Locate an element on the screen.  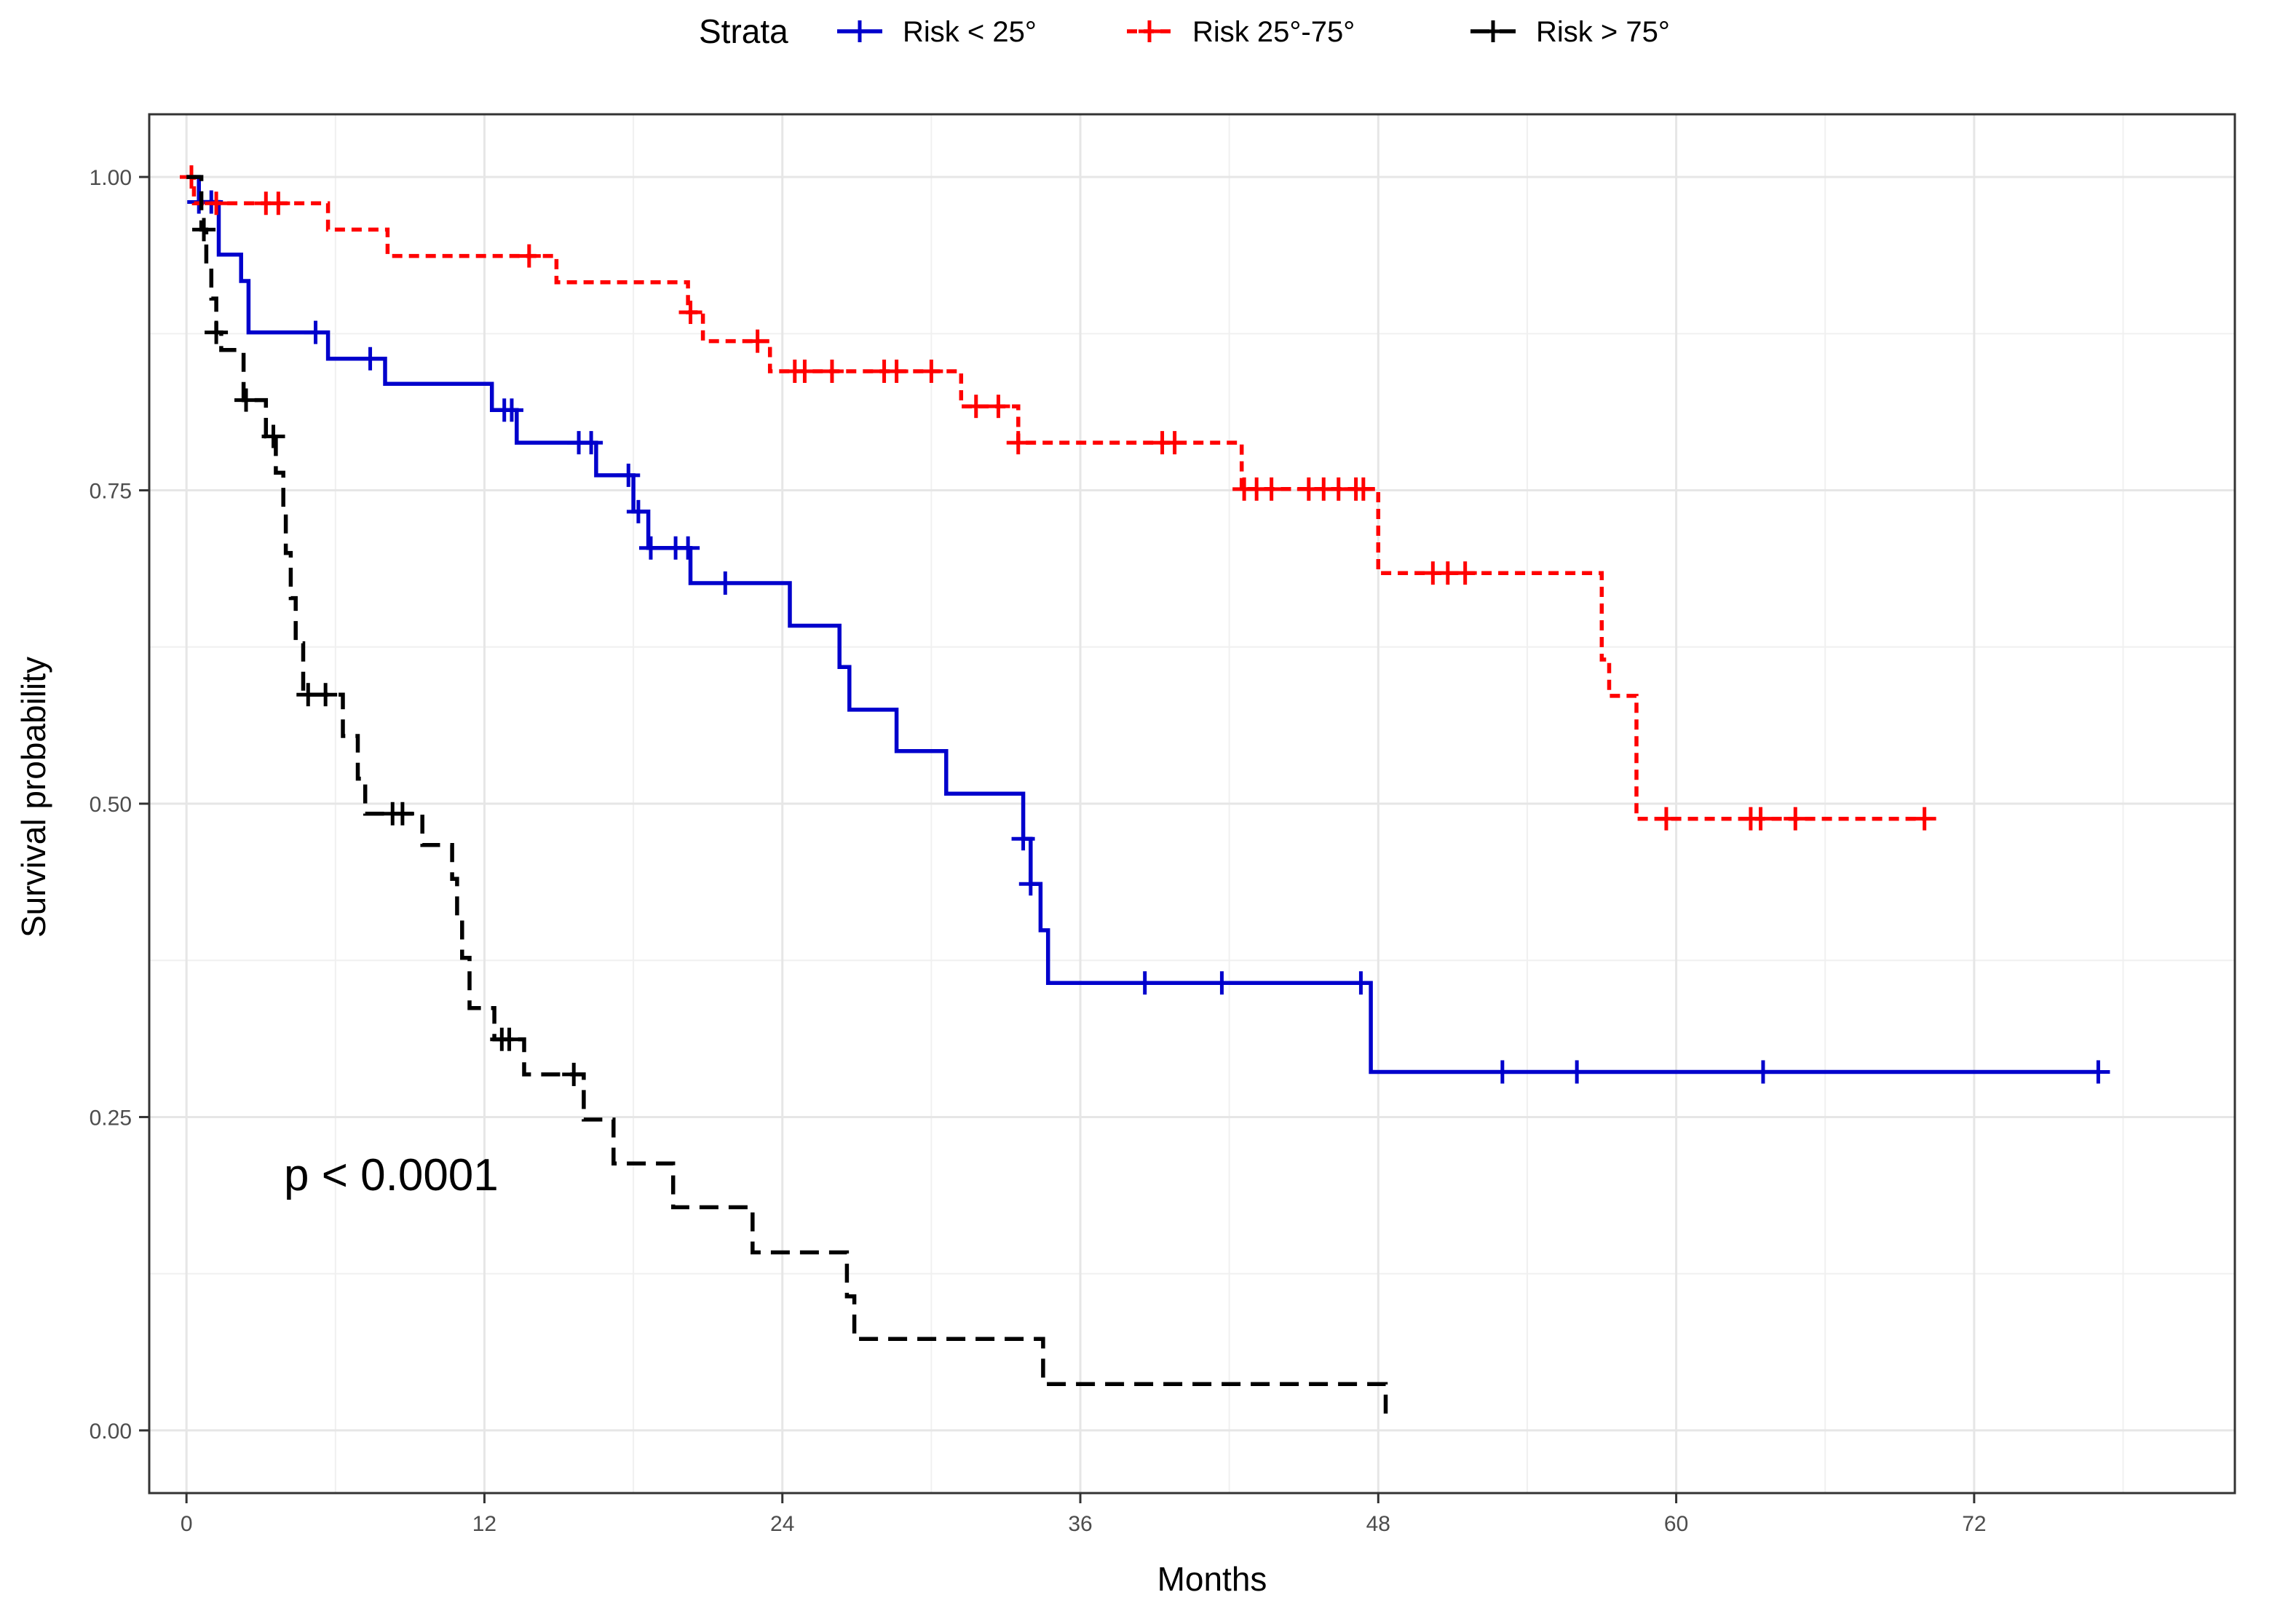
y-tick-label: 0.00 is located at coordinates (111, 1432).